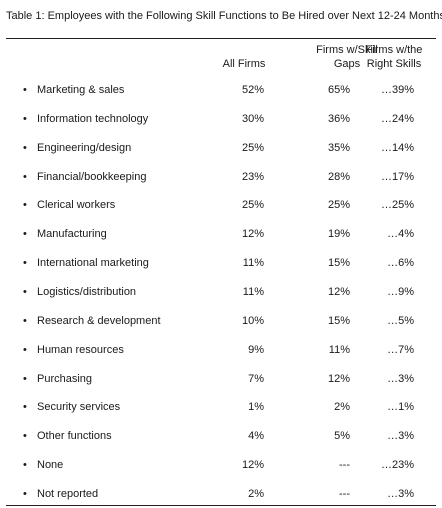  What do you see at coordinates (338, 234) in the screenshot?
I see `cell-skill-gaps: 19%` at bounding box center [338, 234].